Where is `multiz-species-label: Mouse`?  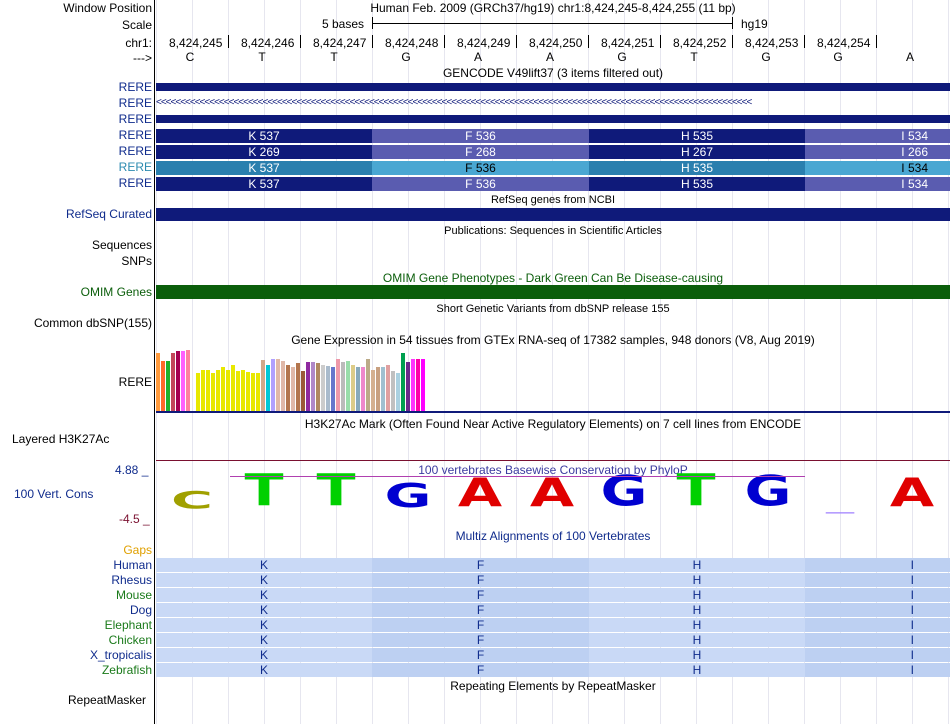
multiz-species-label: Mouse is located at coordinates (133, 595).